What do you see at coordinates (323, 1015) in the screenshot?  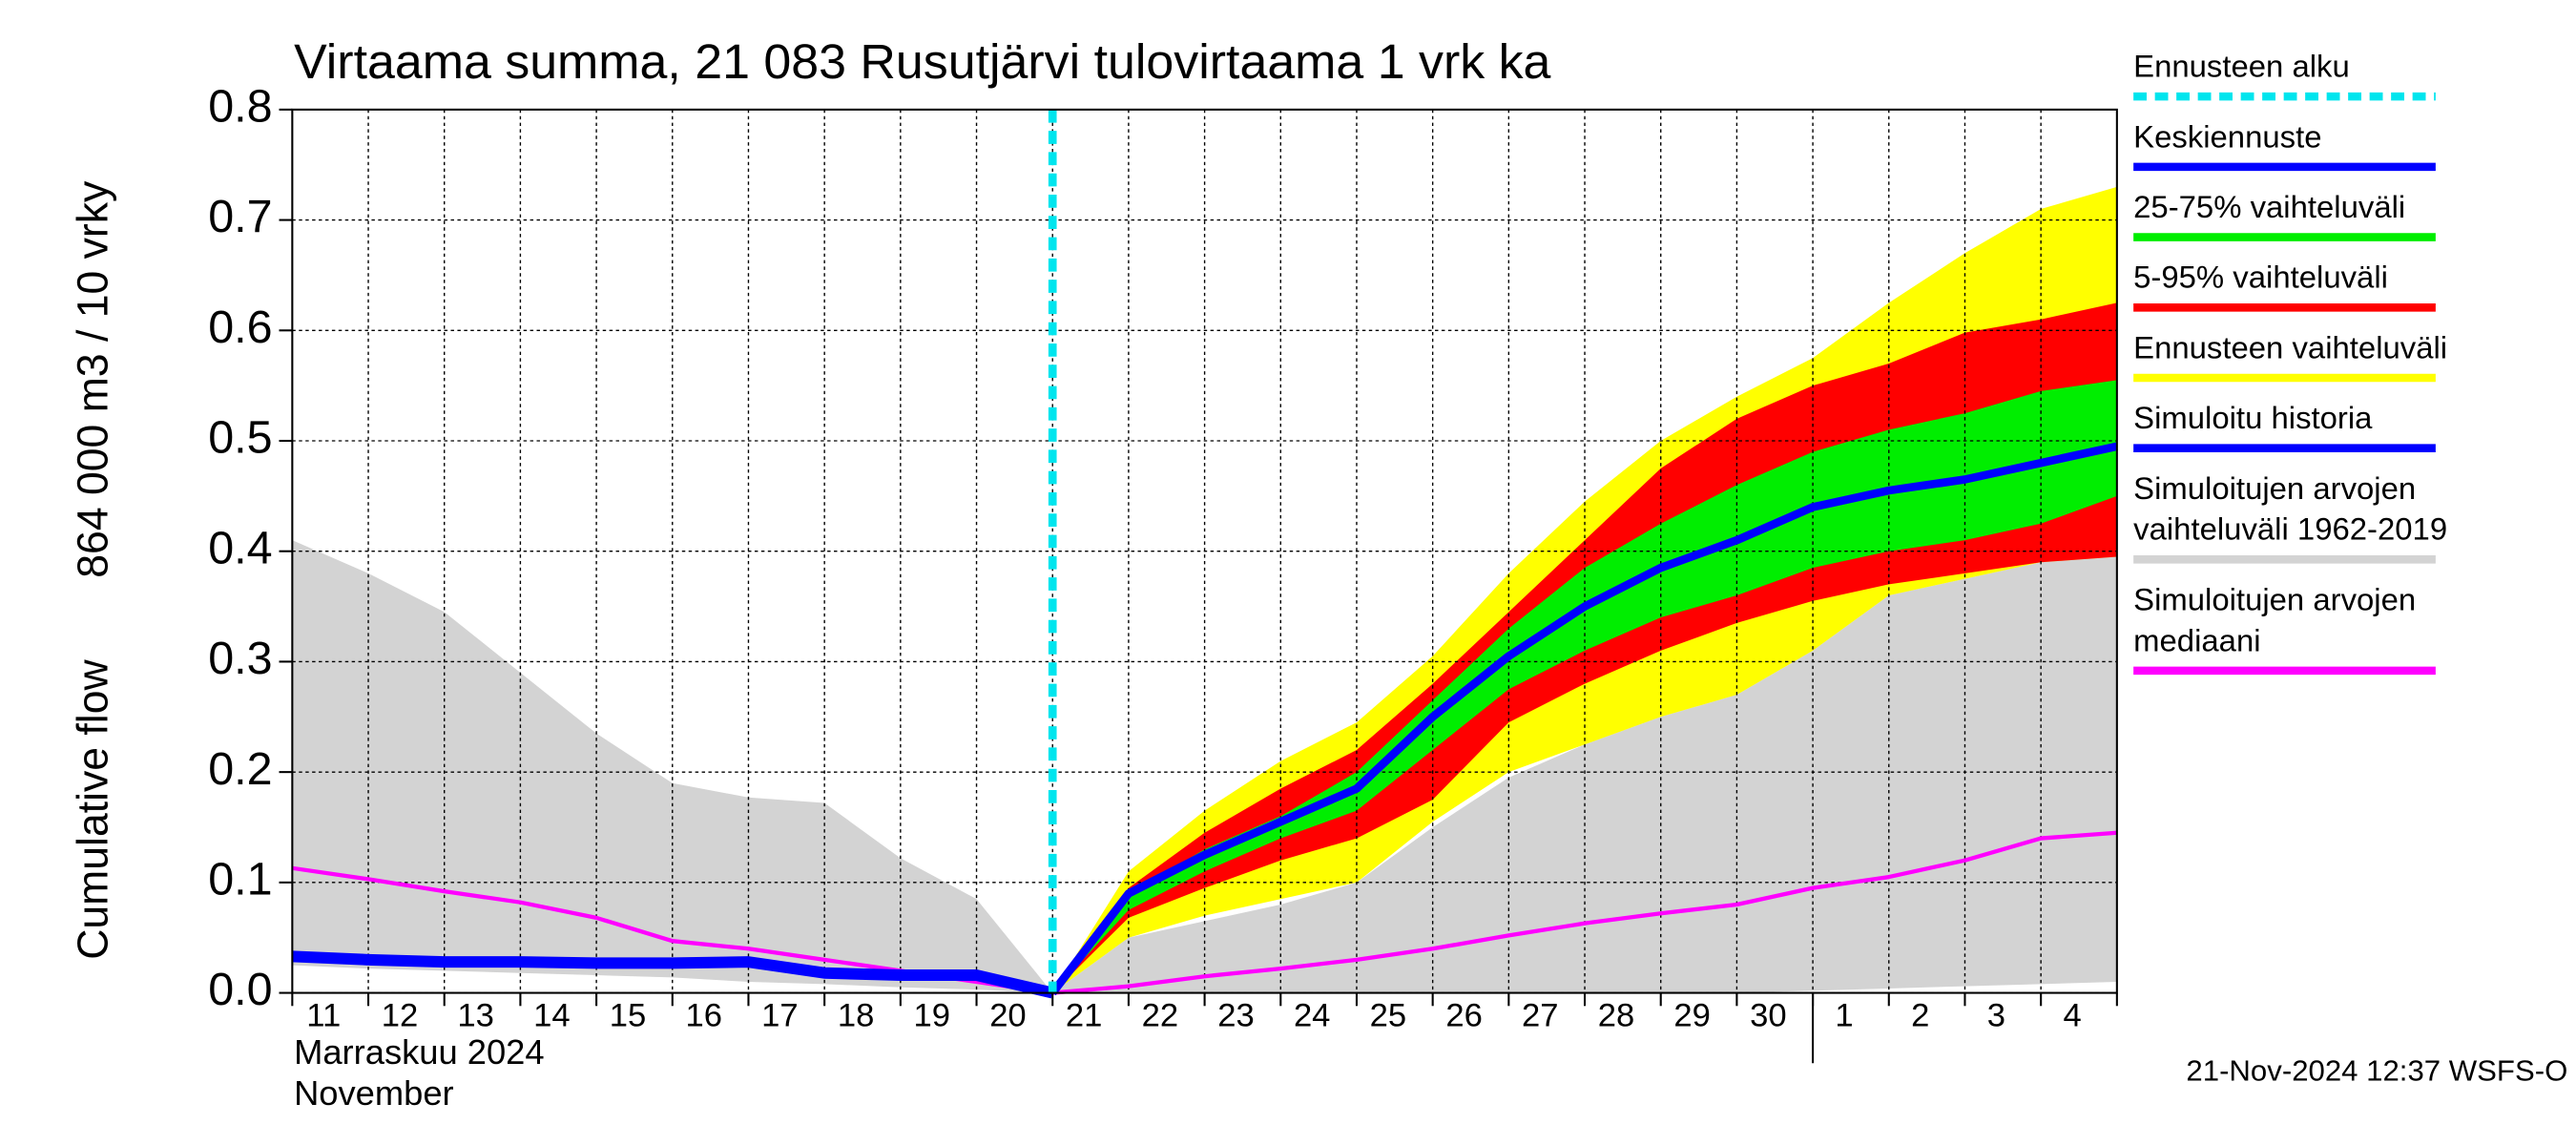 I see `x-tick-label: 11` at bounding box center [323, 1015].